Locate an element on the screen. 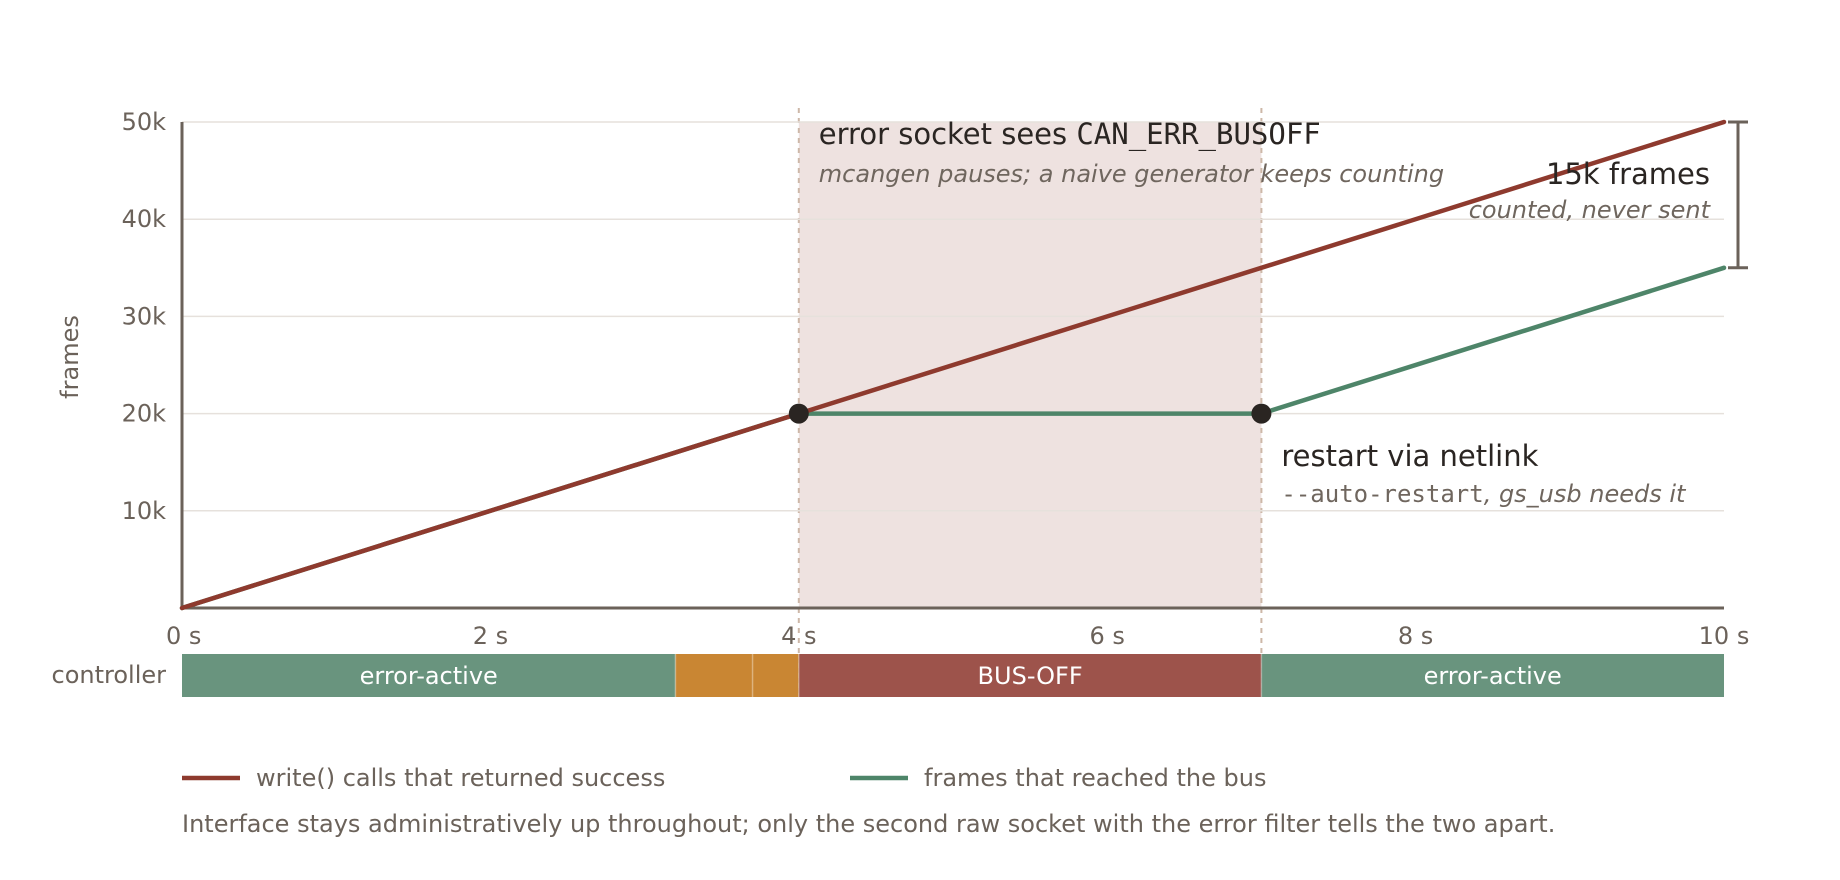  y-tick-label-1: 20k is located at coordinates (144, 414).